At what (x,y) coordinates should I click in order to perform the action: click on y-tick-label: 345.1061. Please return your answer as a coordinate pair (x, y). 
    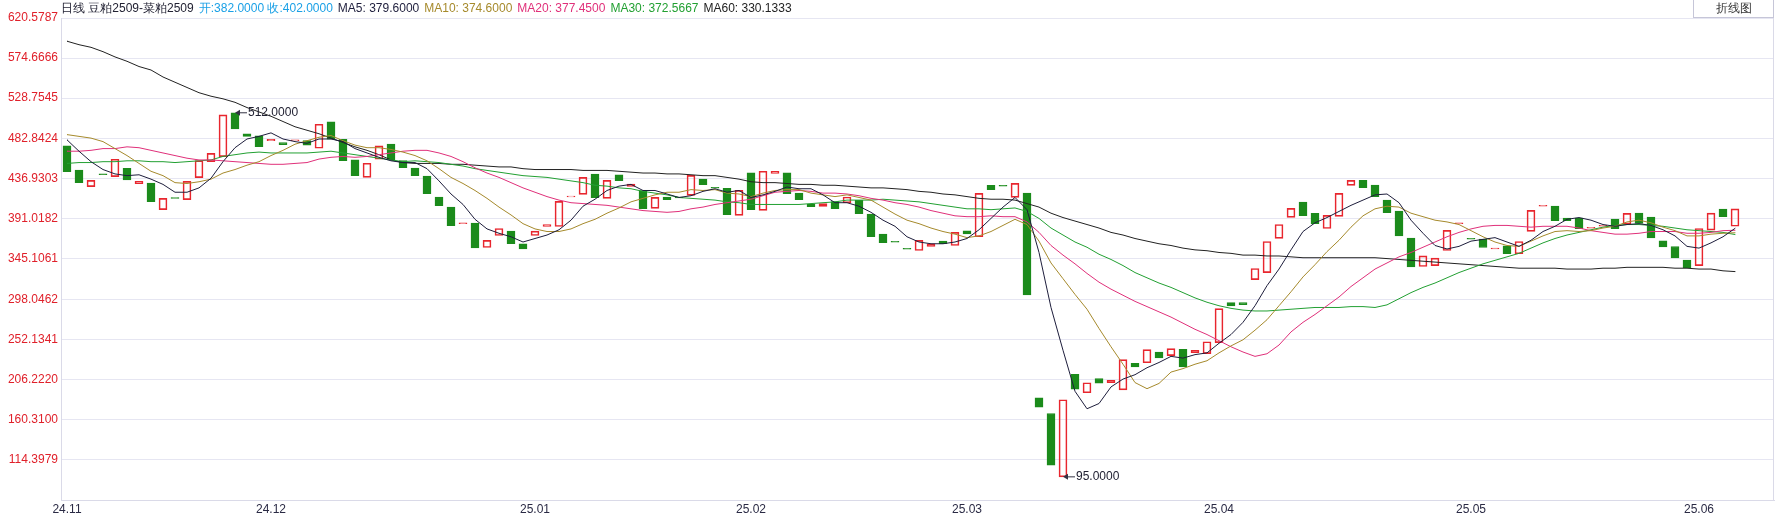
    Looking at the image, I should click on (33, 257).